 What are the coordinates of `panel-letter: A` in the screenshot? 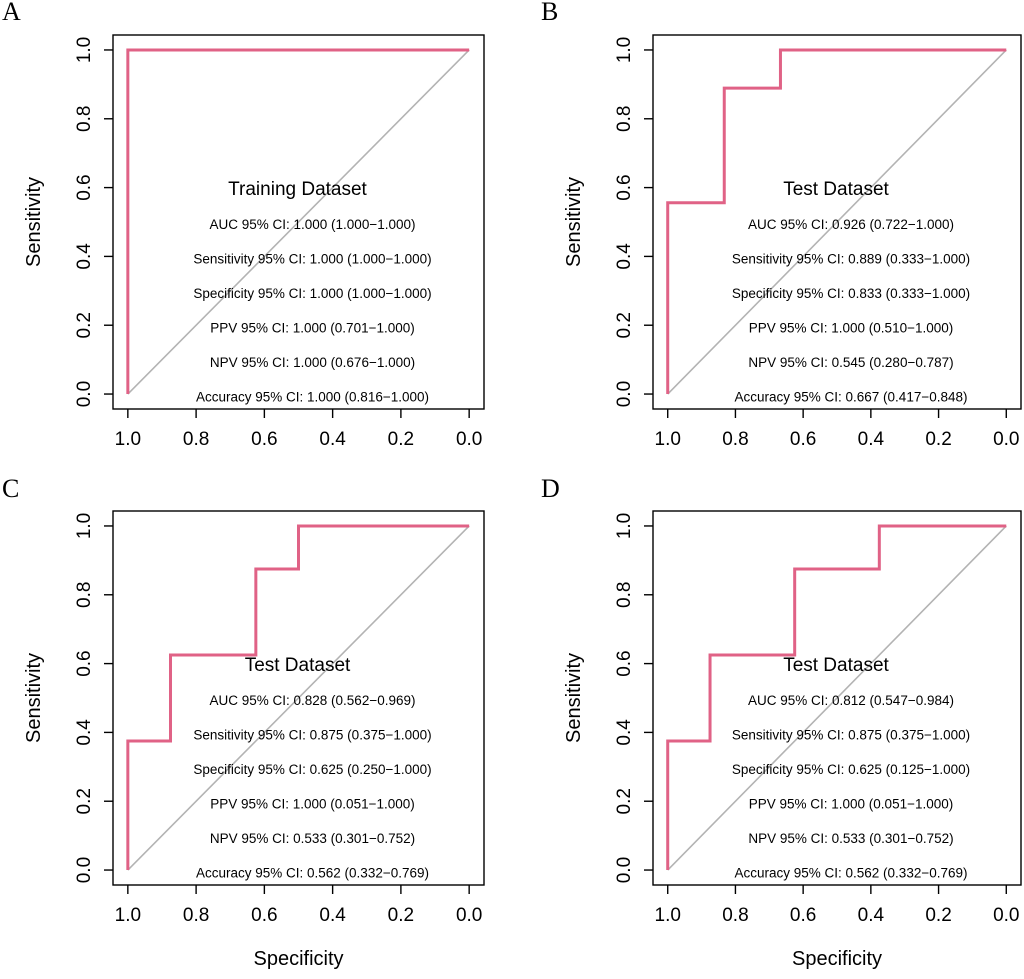 It's located at (11, 13).